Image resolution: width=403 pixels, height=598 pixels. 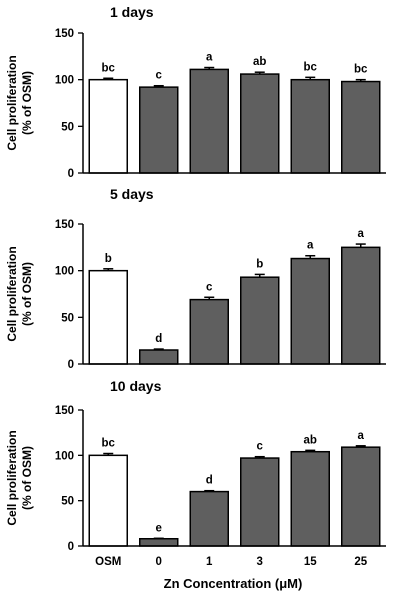 What do you see at coordinates (132, 12) in the screenshot?
I see `chart-title: 1 days` at bounding box center [132, 12].